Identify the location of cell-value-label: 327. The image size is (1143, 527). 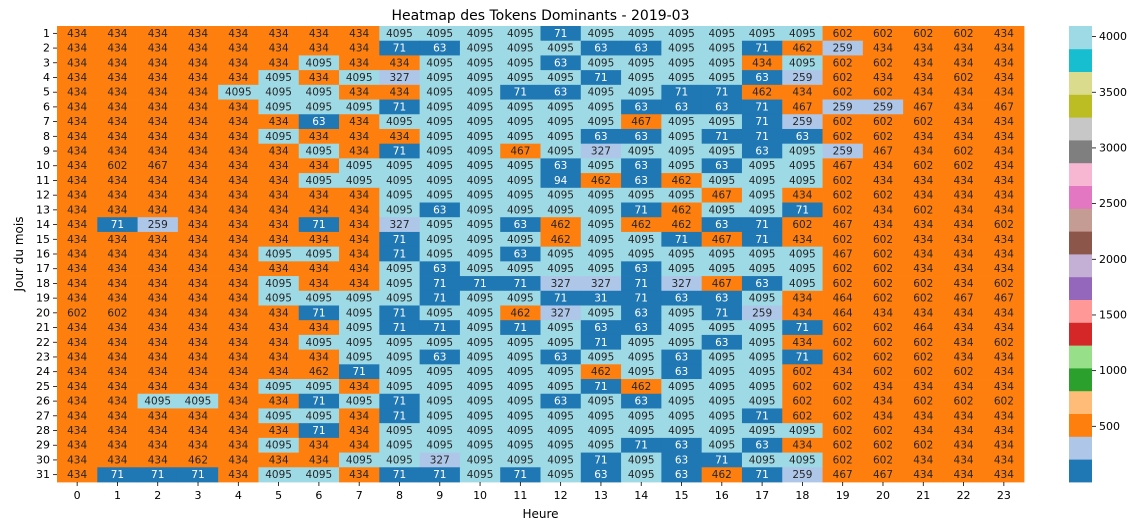
(561, 284).